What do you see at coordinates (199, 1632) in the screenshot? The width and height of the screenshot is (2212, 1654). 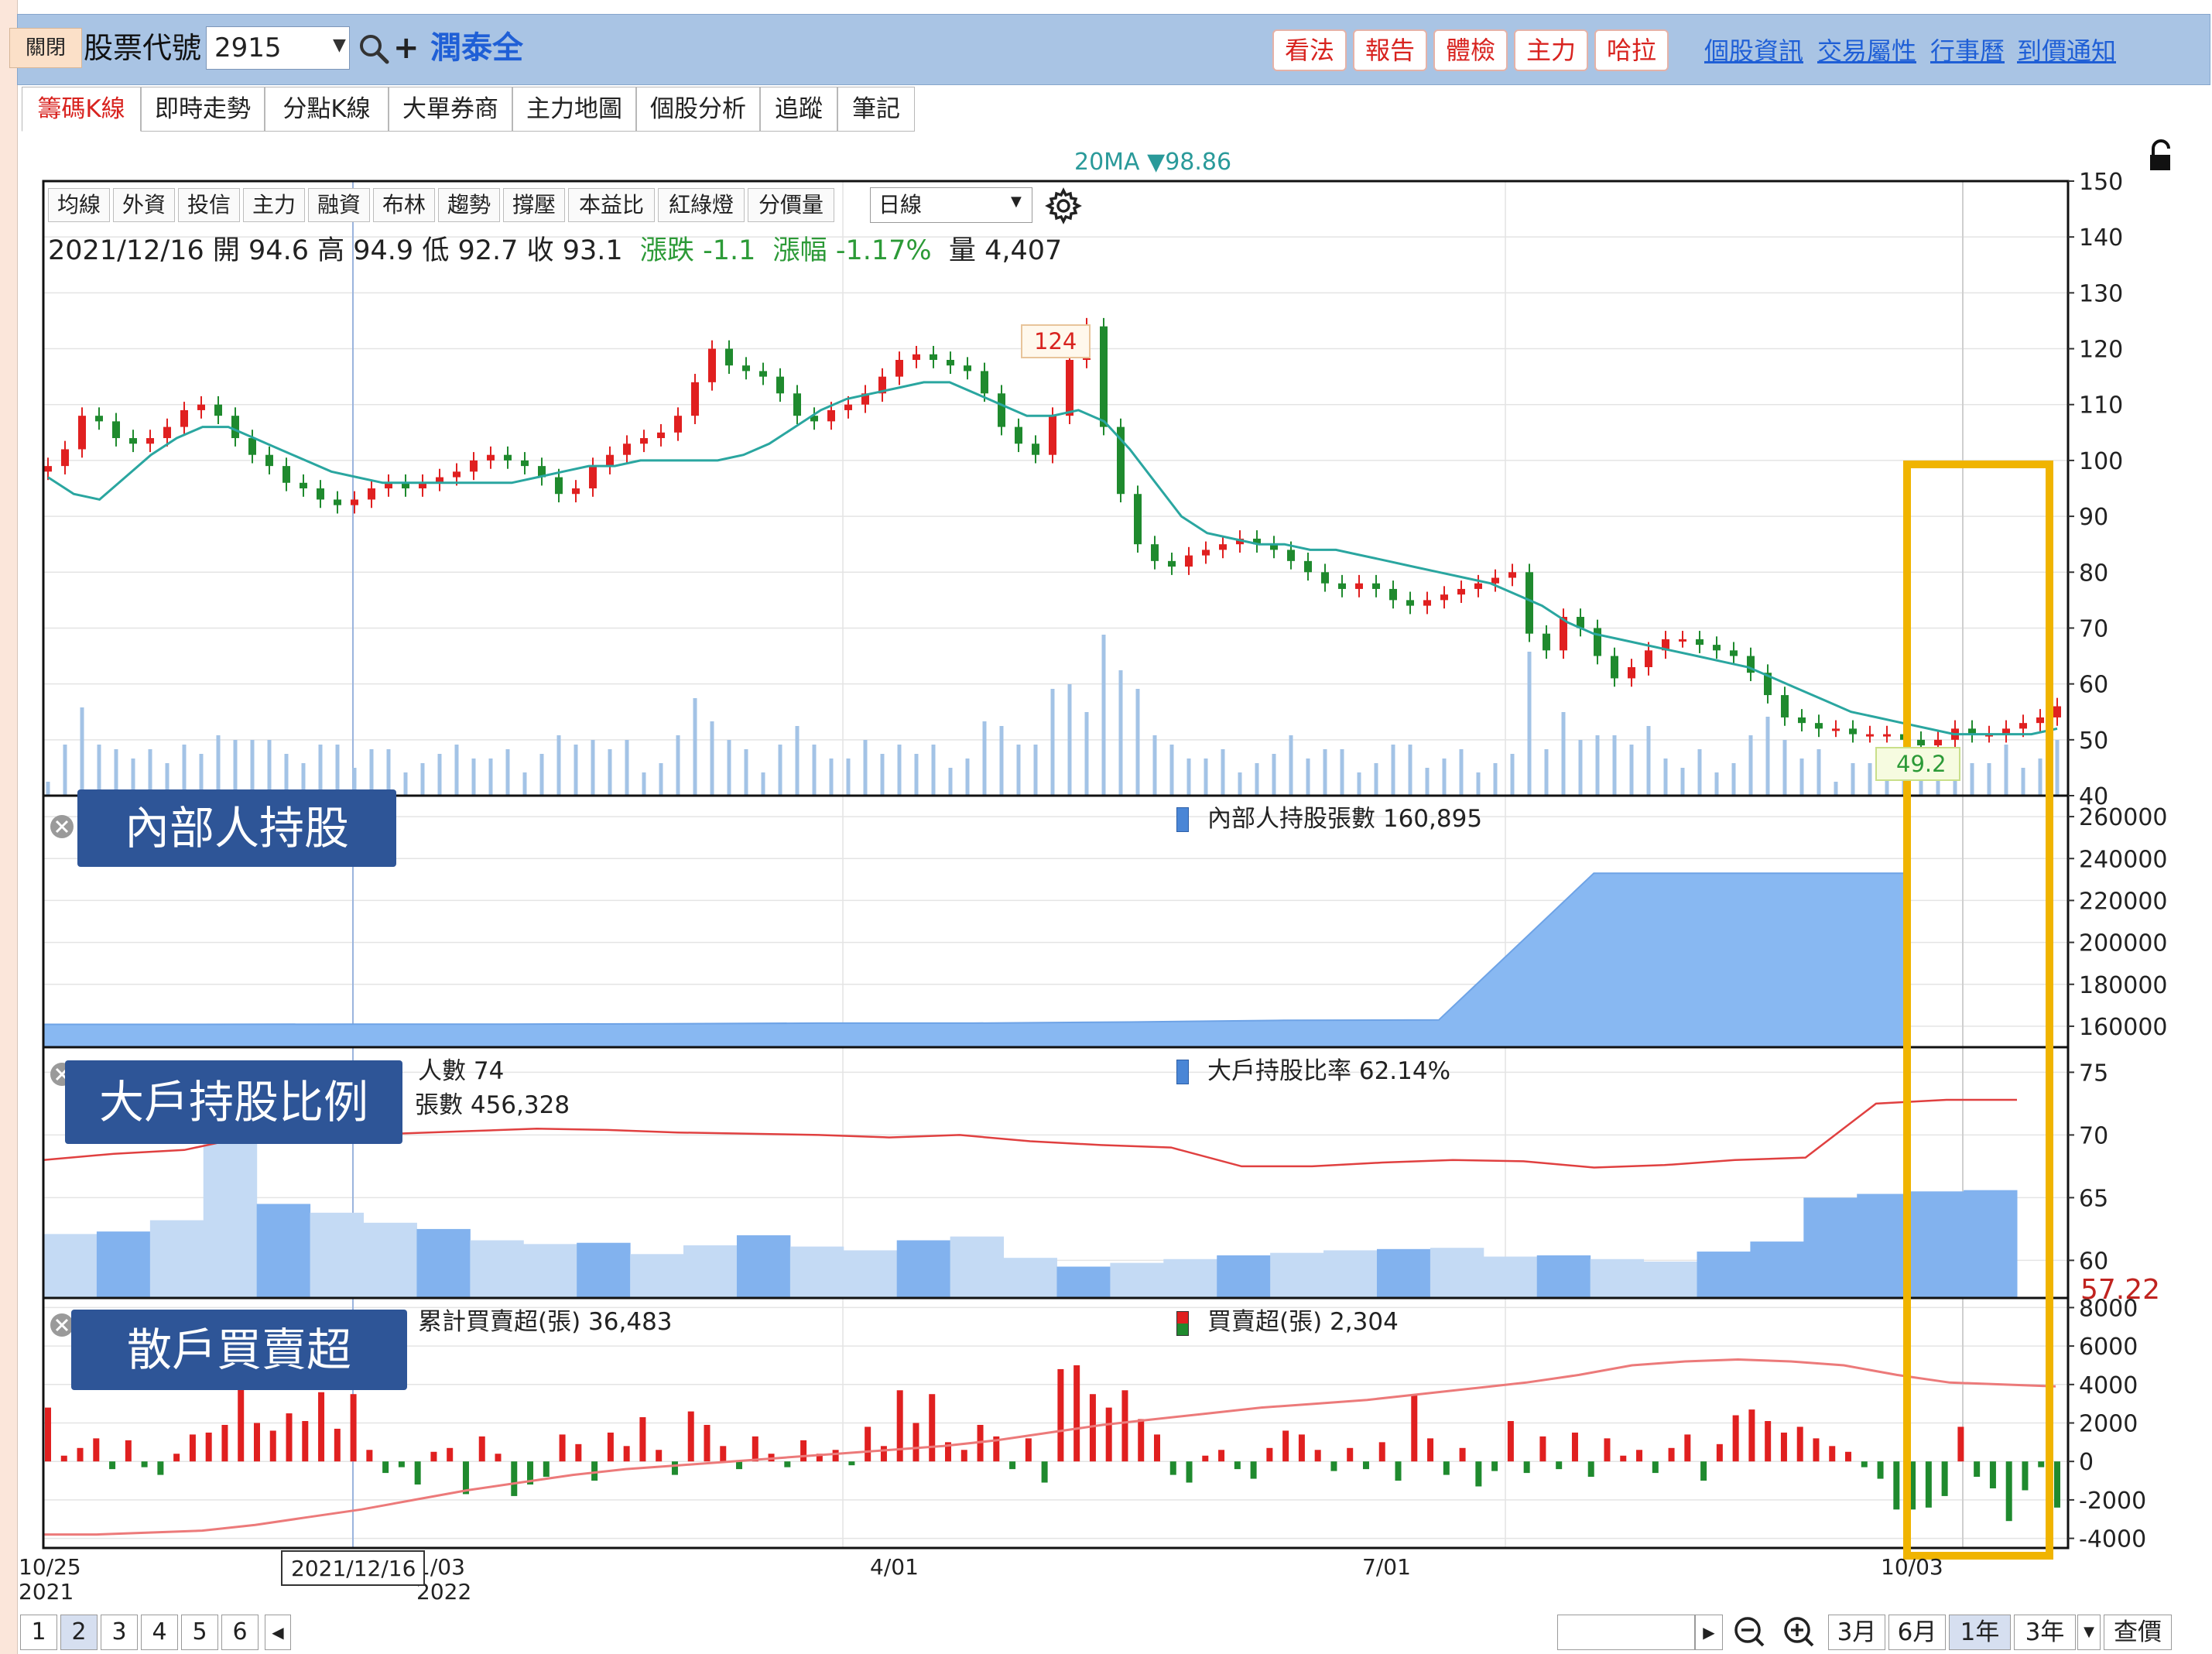 I see `page-5-button: 5` at bounding box center [199, 1632].